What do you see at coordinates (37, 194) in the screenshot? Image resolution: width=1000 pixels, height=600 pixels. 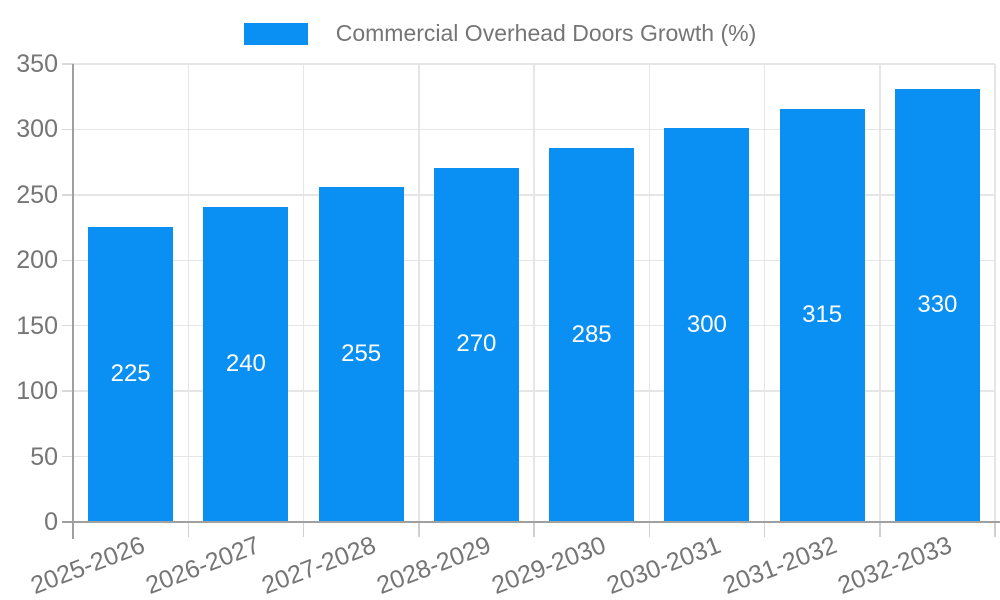 I see `y-tick-label: 250` at bounding box center [37, 194].